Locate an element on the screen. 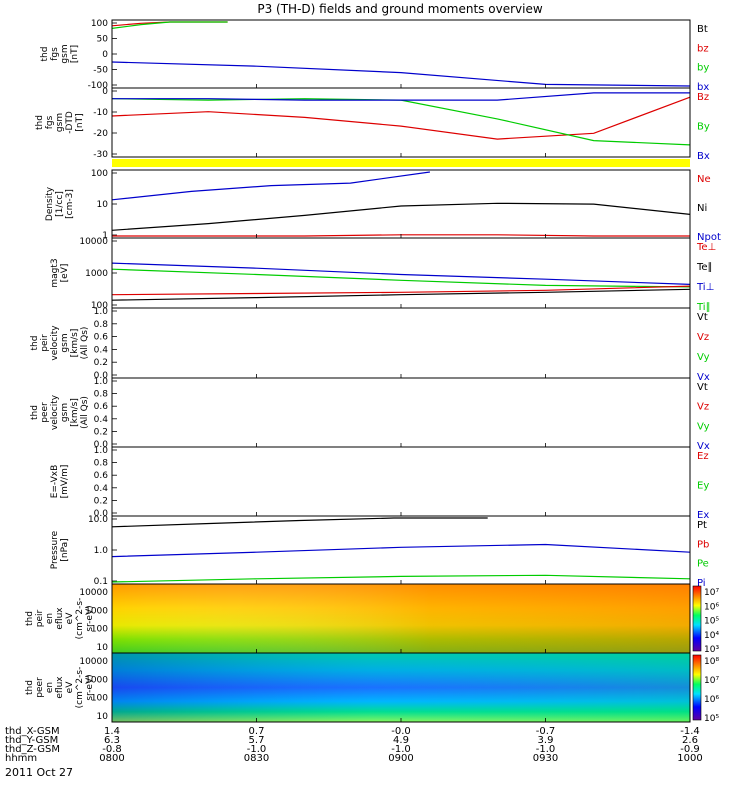 The height and width of the screenshot is (800, 750). legend-Ne: Ne is located at coordinates (704, 179).